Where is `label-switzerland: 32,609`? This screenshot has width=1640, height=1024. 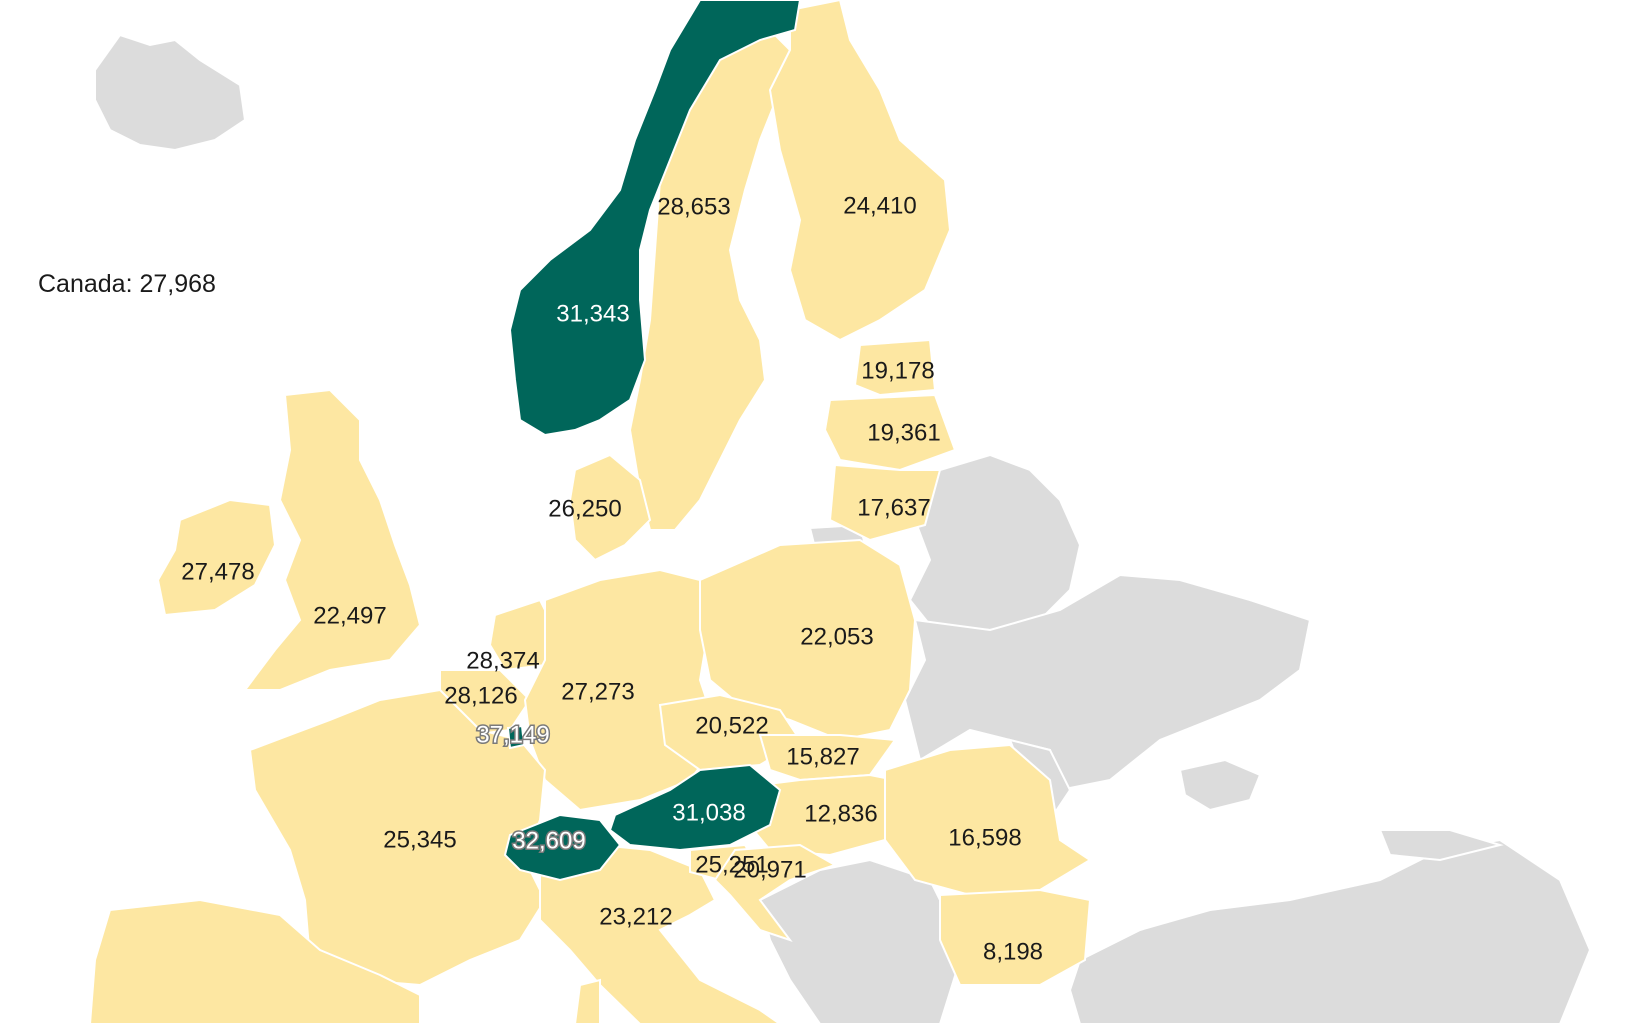
label-switzerland: 32,609 is located at coordinates (548, 840).